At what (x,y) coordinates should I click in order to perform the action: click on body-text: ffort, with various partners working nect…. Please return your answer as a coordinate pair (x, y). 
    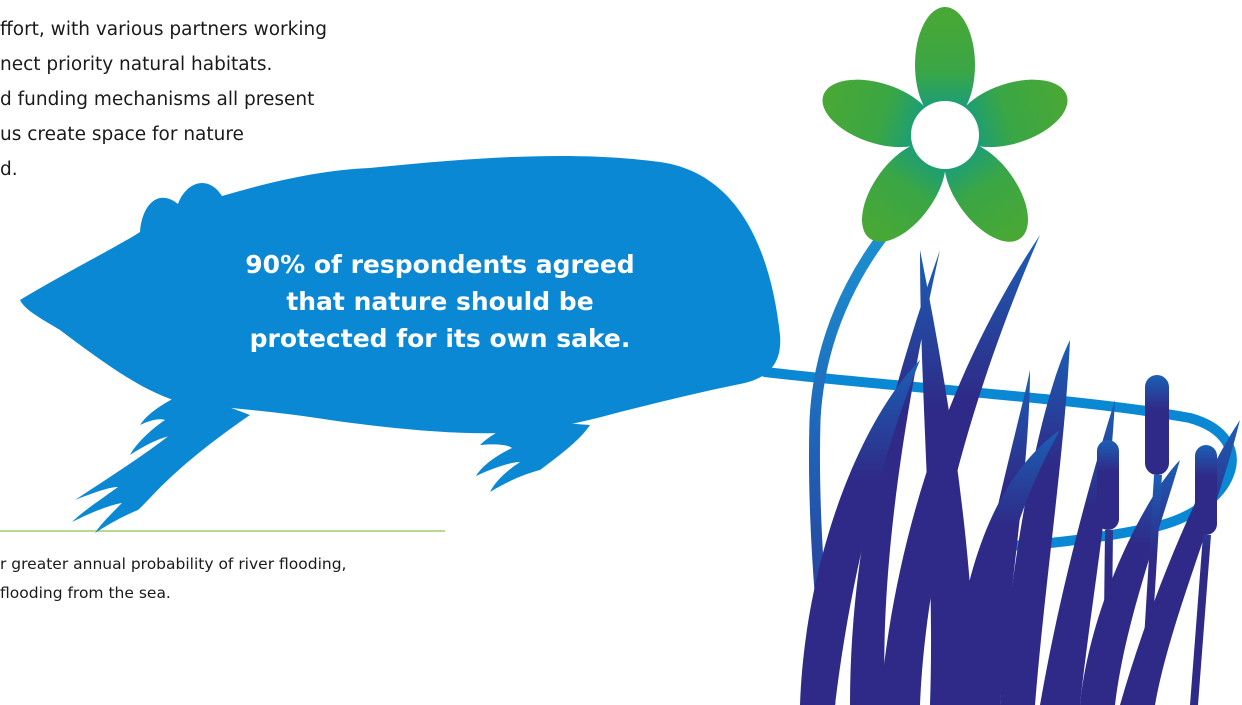
    Looking at the image, I should click on (163, 99).